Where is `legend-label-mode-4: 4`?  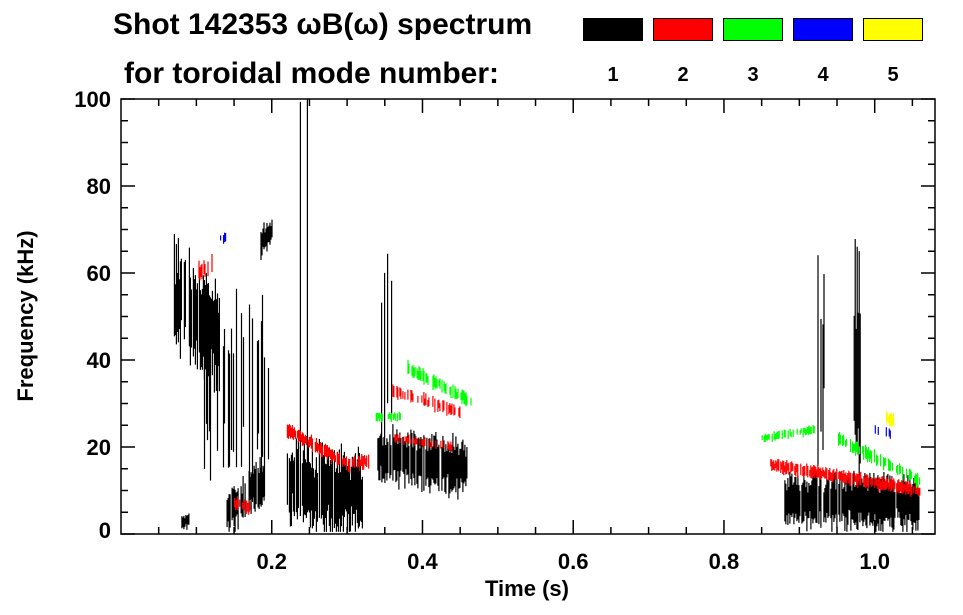 legend-label-mode-4: 4 is located at coordinates (823, 75).